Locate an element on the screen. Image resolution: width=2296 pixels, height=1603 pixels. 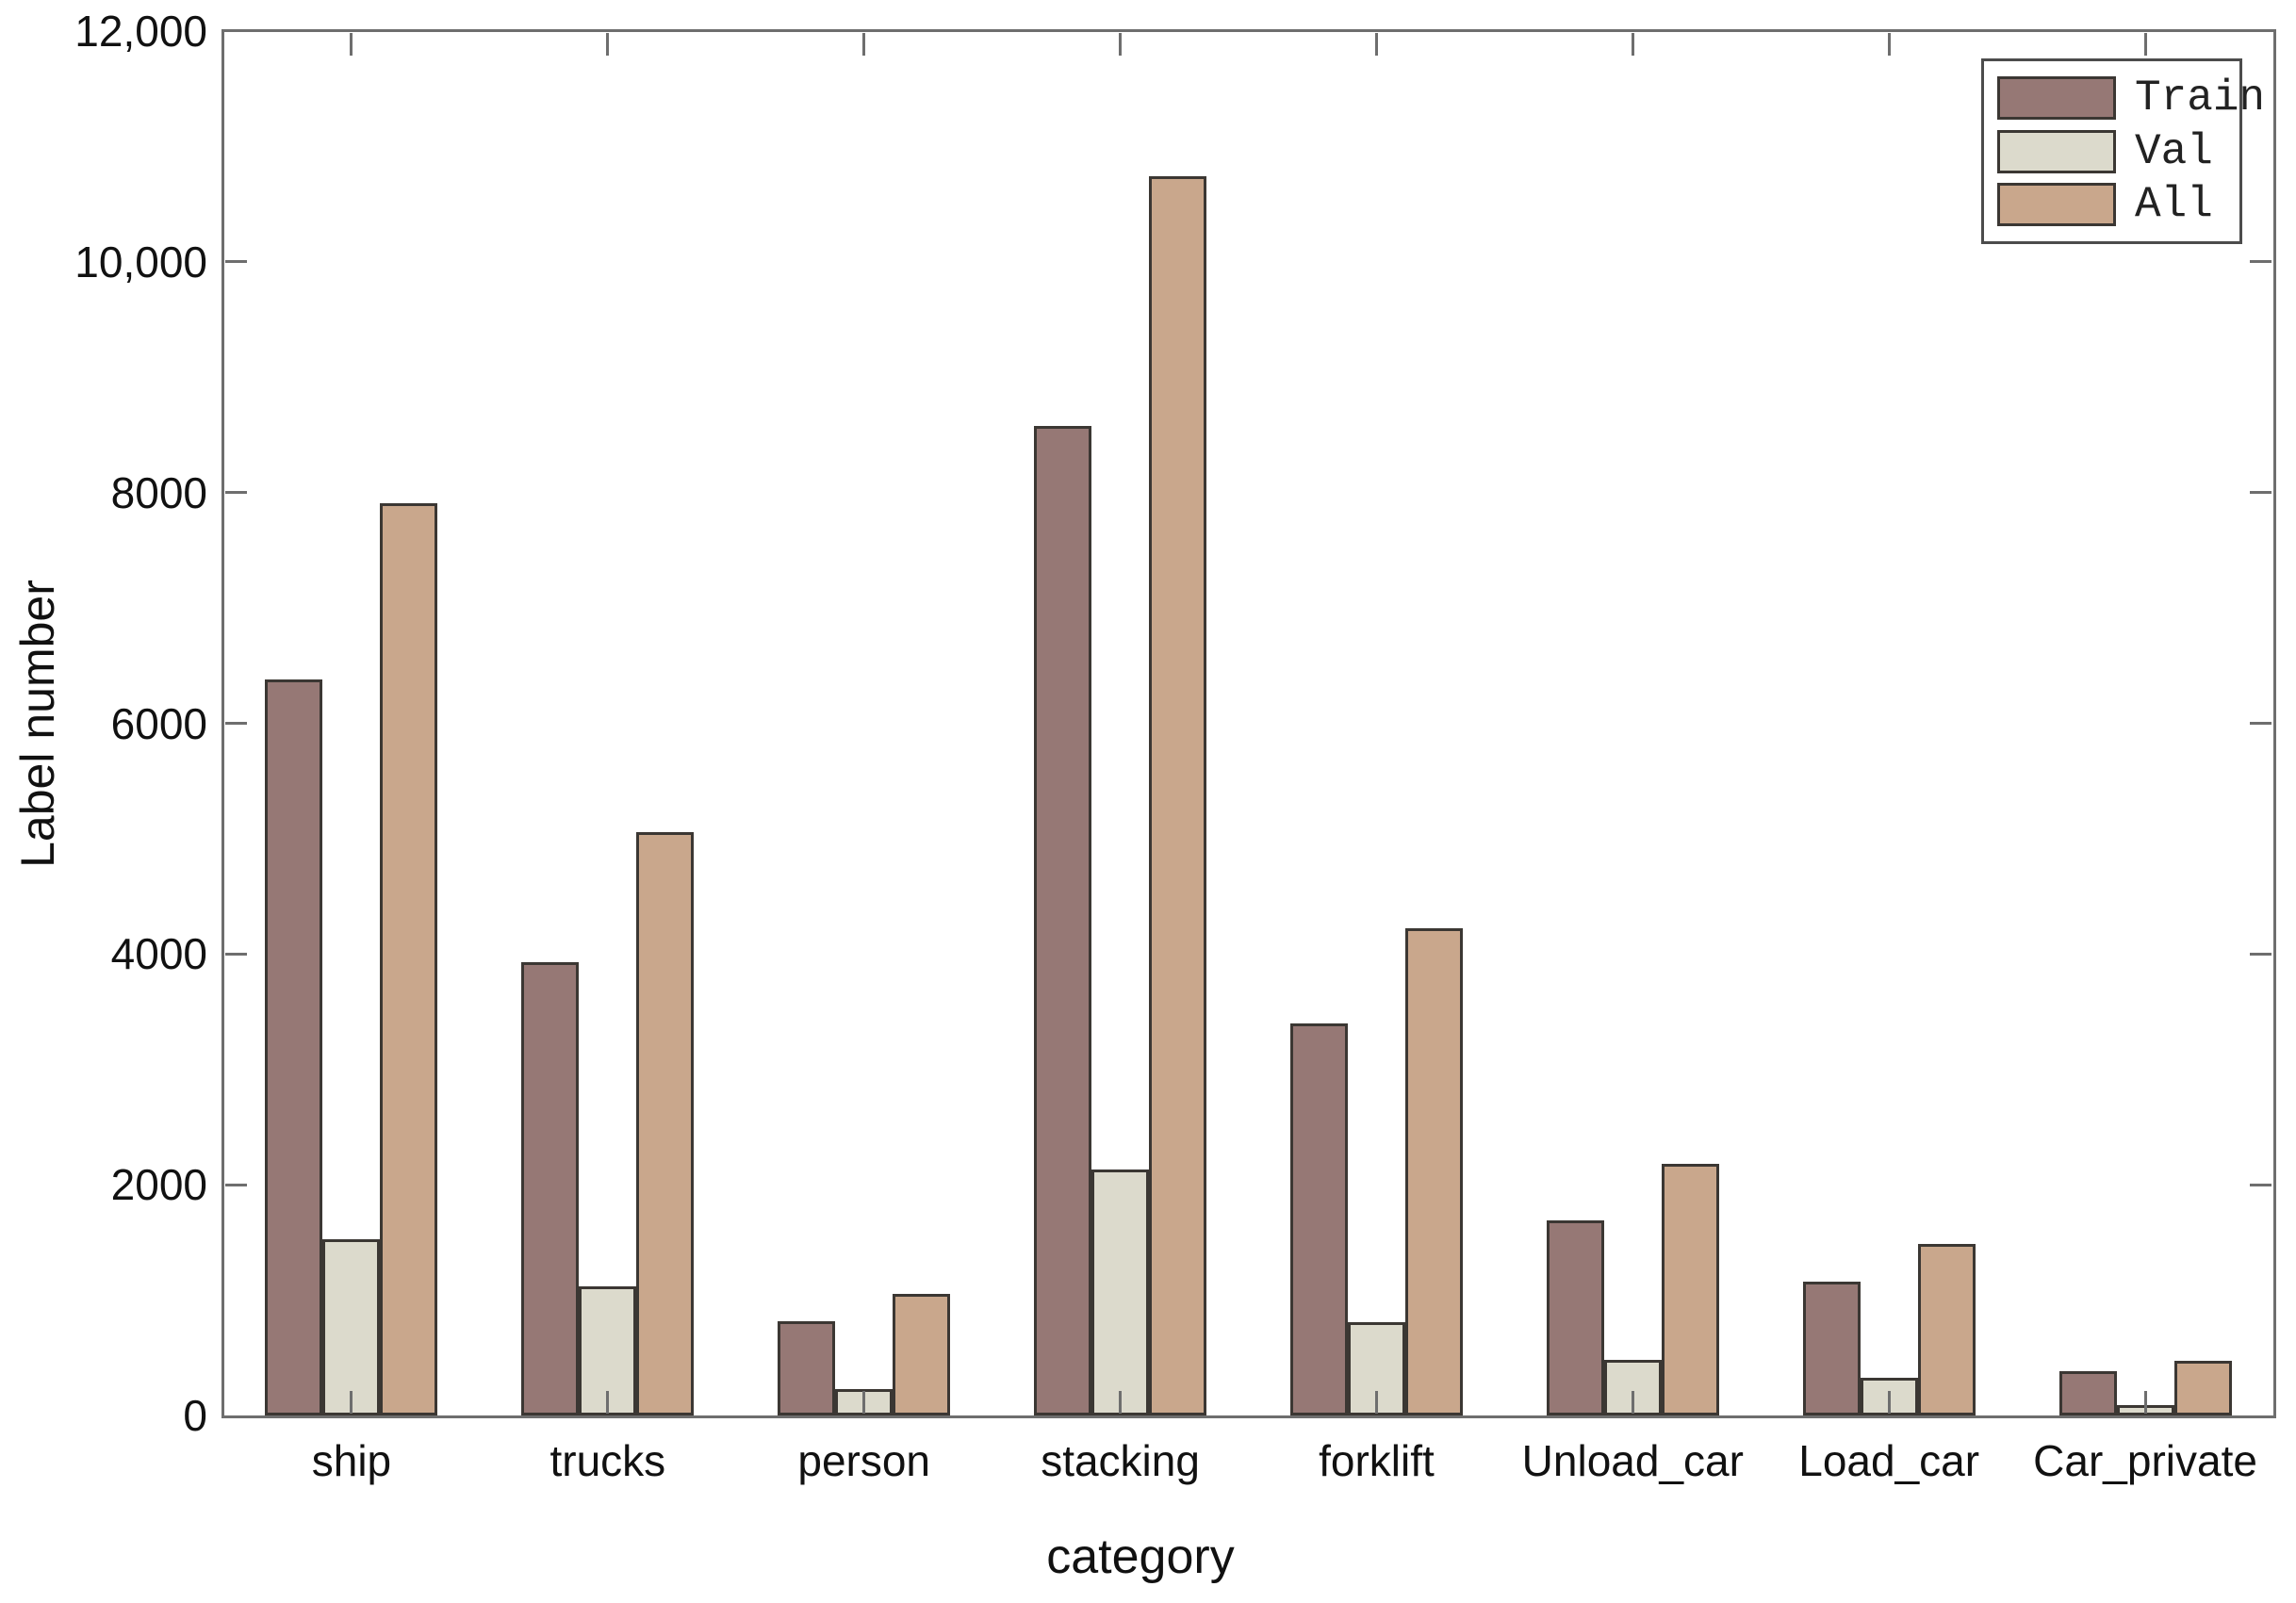
legend-swatch-val is located at coordinates (2056, 151).